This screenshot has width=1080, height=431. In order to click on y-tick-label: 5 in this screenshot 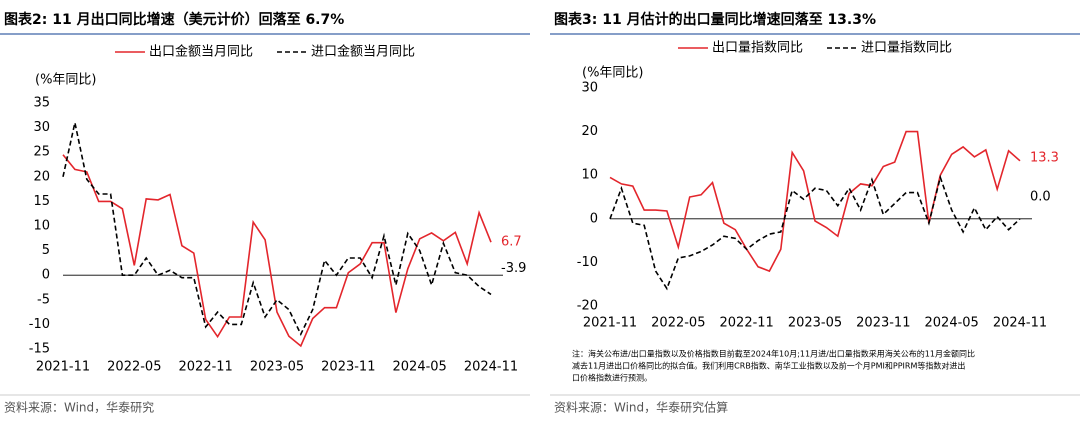, I will do `click(46, 250)`.